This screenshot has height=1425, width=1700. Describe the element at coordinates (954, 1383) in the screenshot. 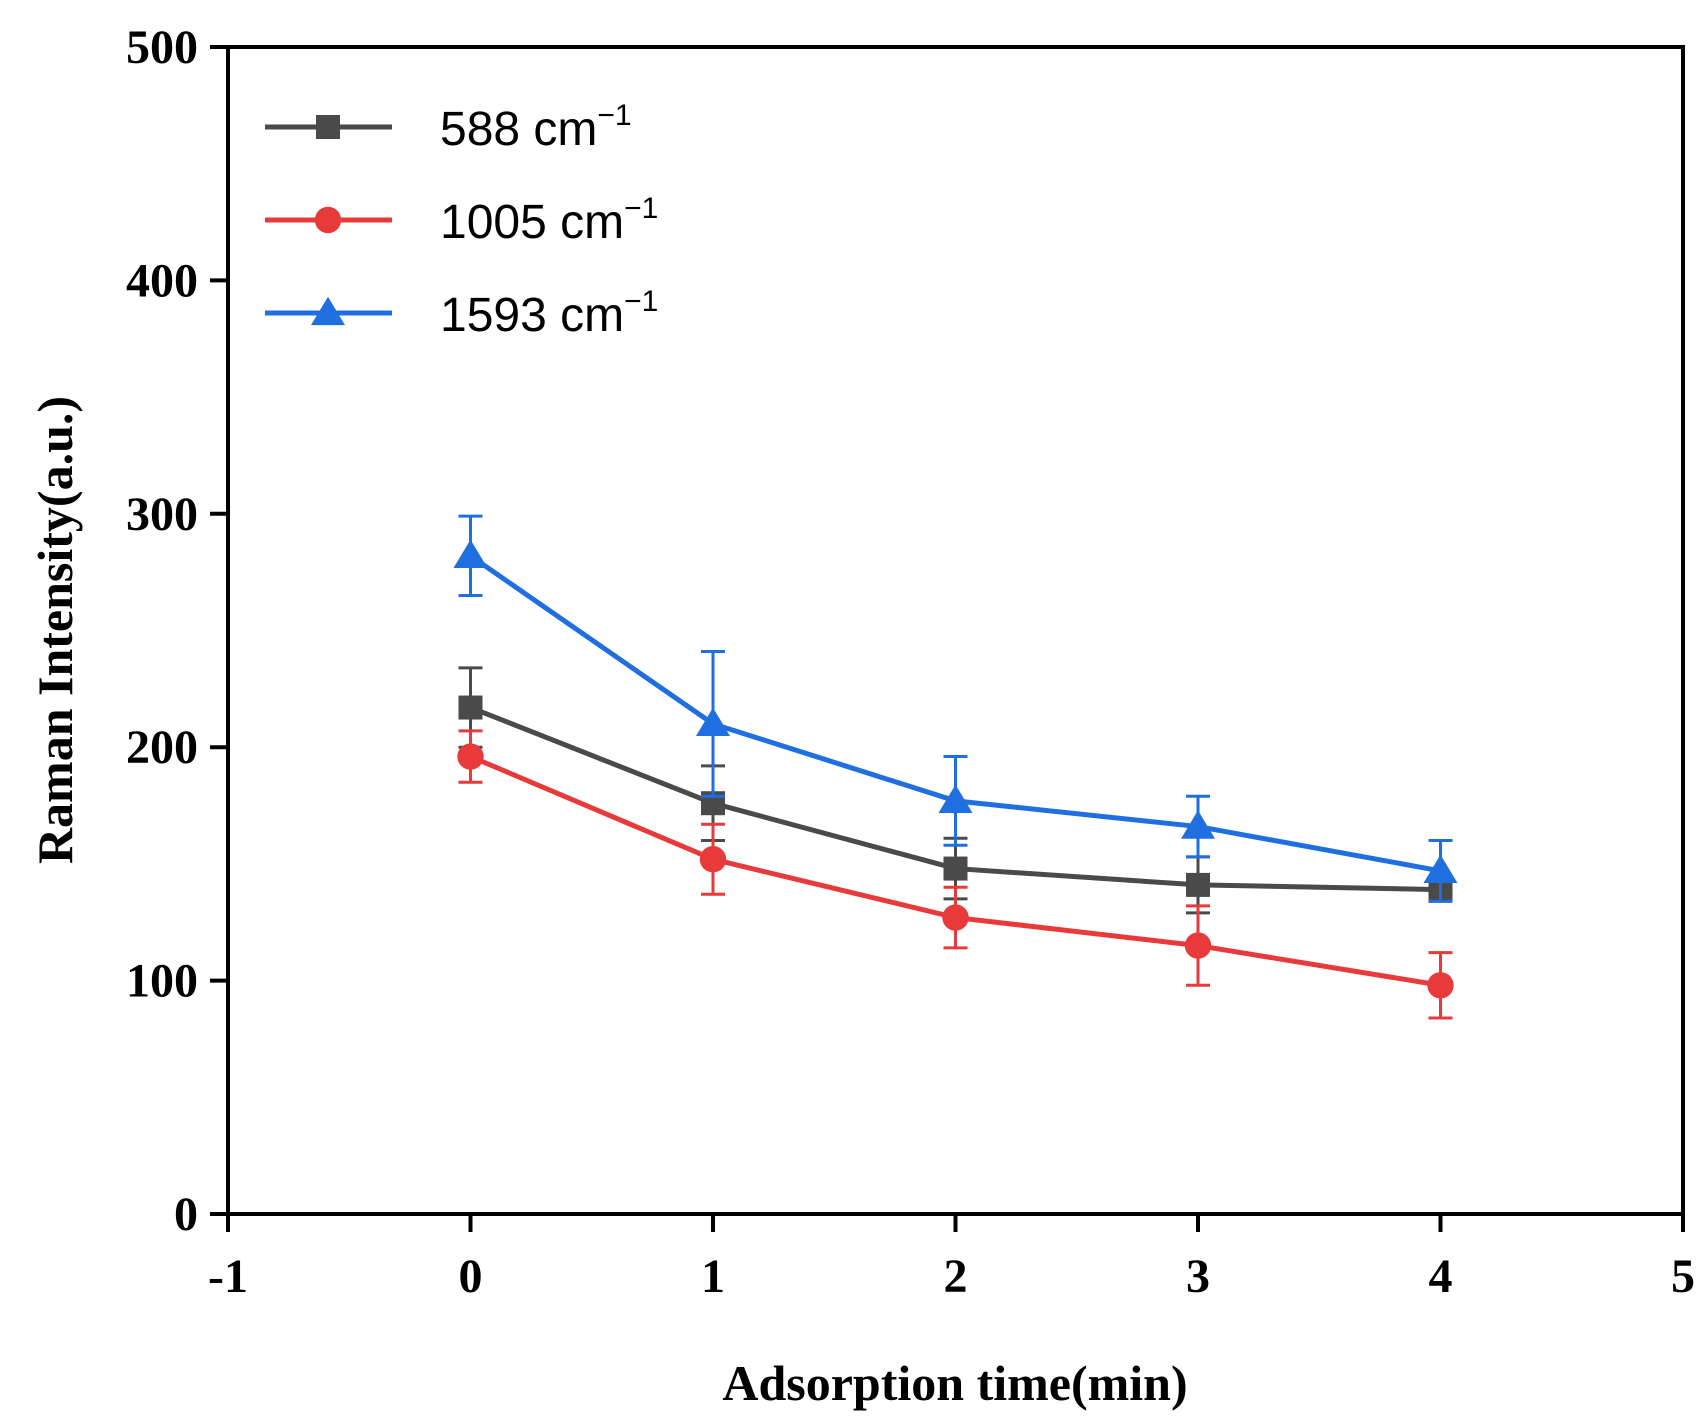

I see `x-axis-title: Adsorption time(min)` at that location.